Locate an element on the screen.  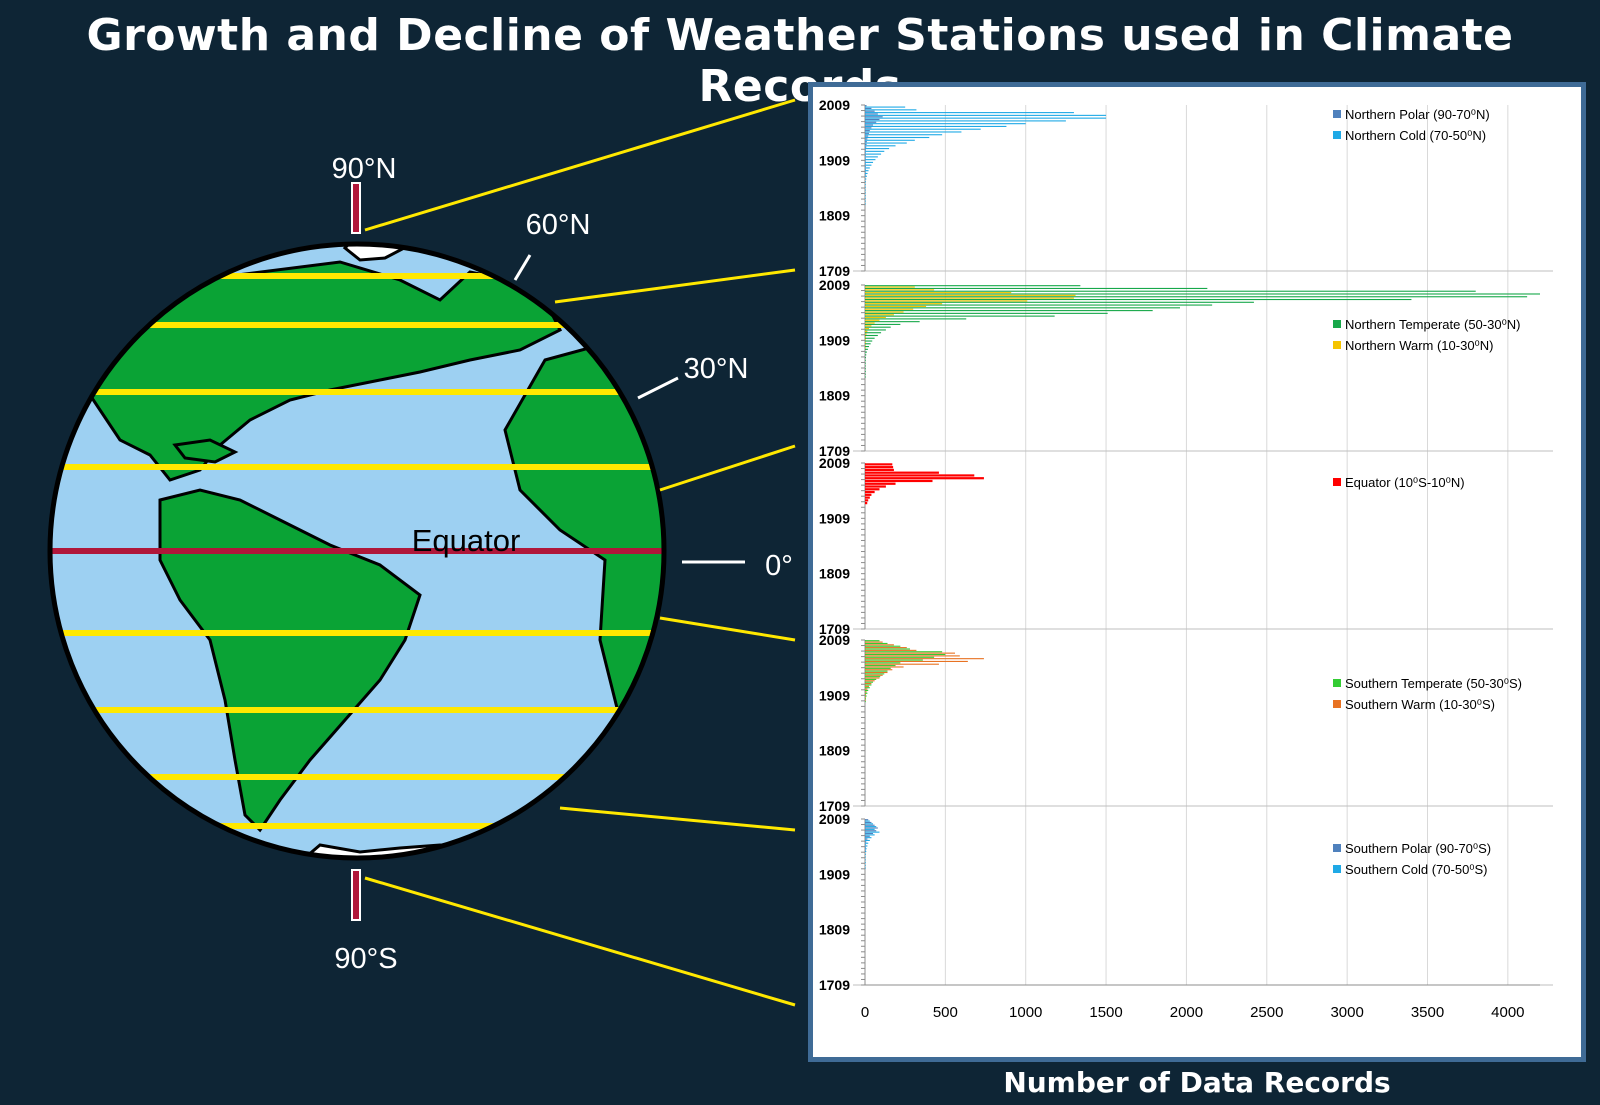
legend-label: Southern Warm (10-30⁰S) is located at coordinates (1420, 704).